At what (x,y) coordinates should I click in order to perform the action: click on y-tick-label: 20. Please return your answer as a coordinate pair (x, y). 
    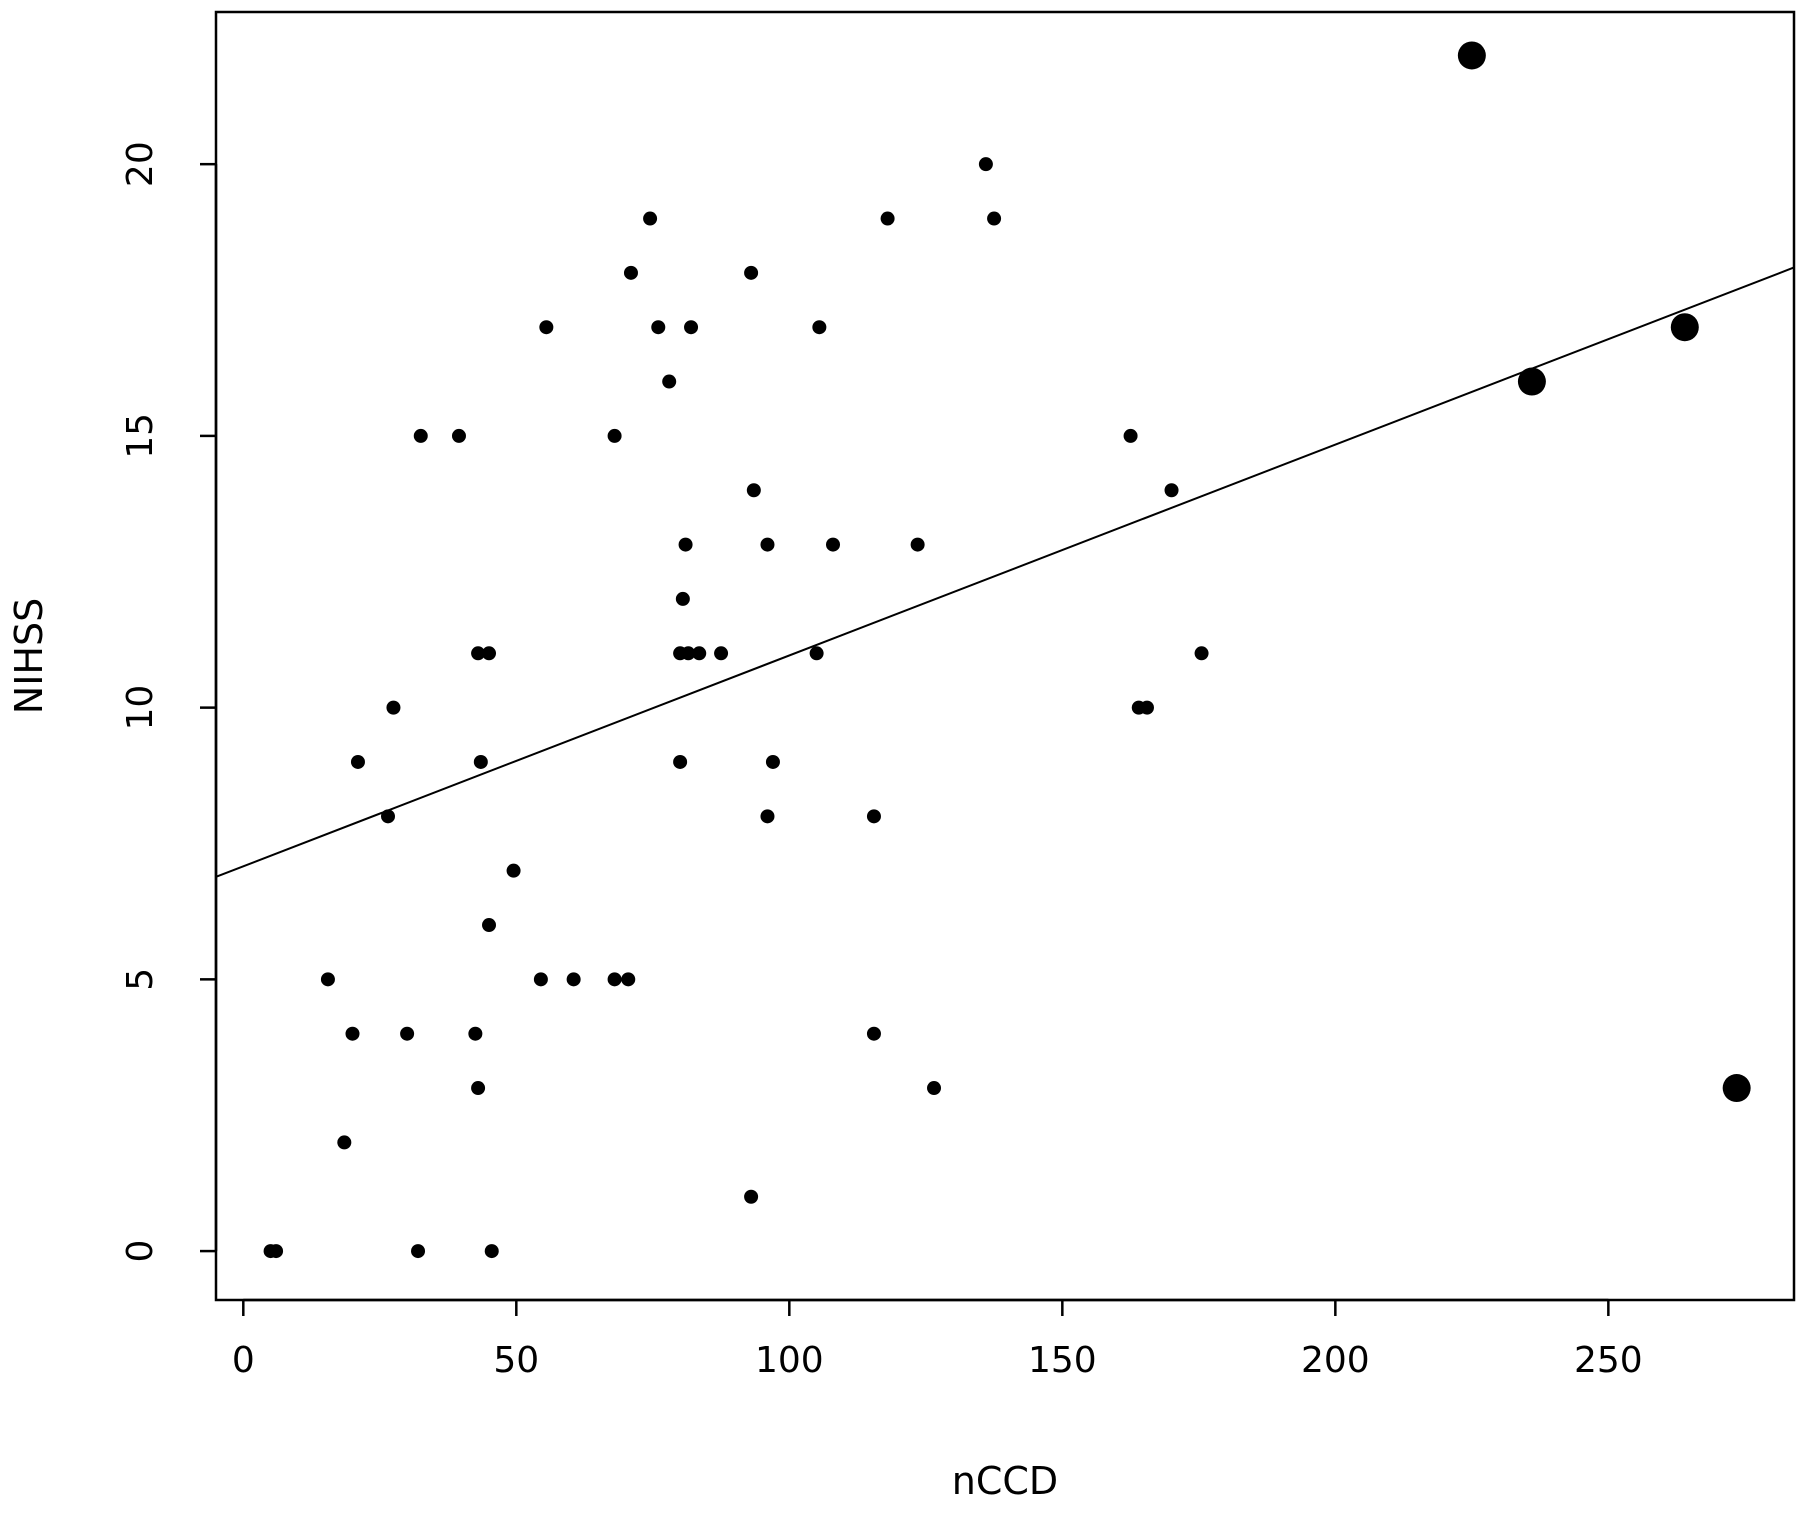
    Looking at the image, I should click on (140, 164).